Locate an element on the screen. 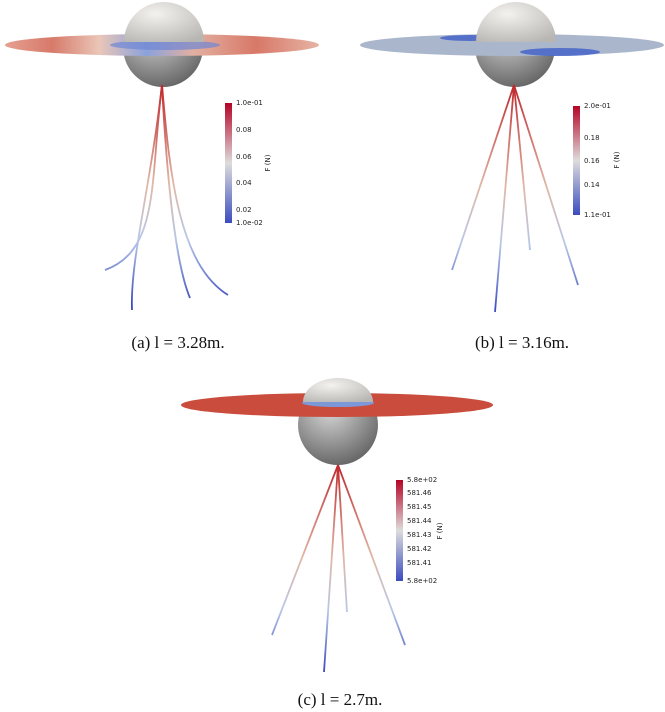  colorbar-label: 0.04 is located at coordinates (244, 183).